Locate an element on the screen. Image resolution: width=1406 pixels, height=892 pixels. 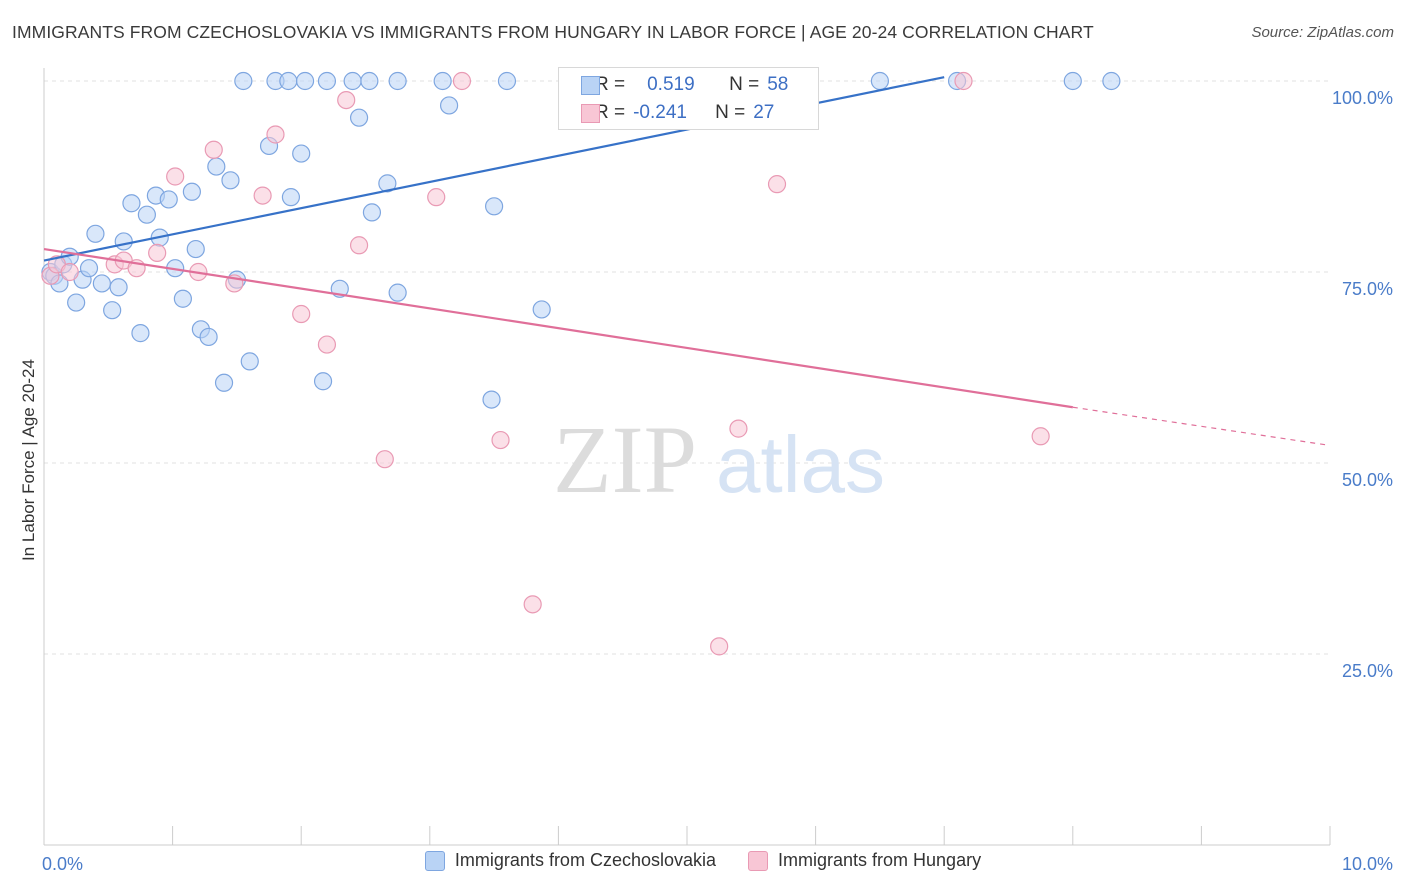
stats-box: R = 0.519 N = 58 R = -0.241 N = 27 is located at coordinates (688, 98).